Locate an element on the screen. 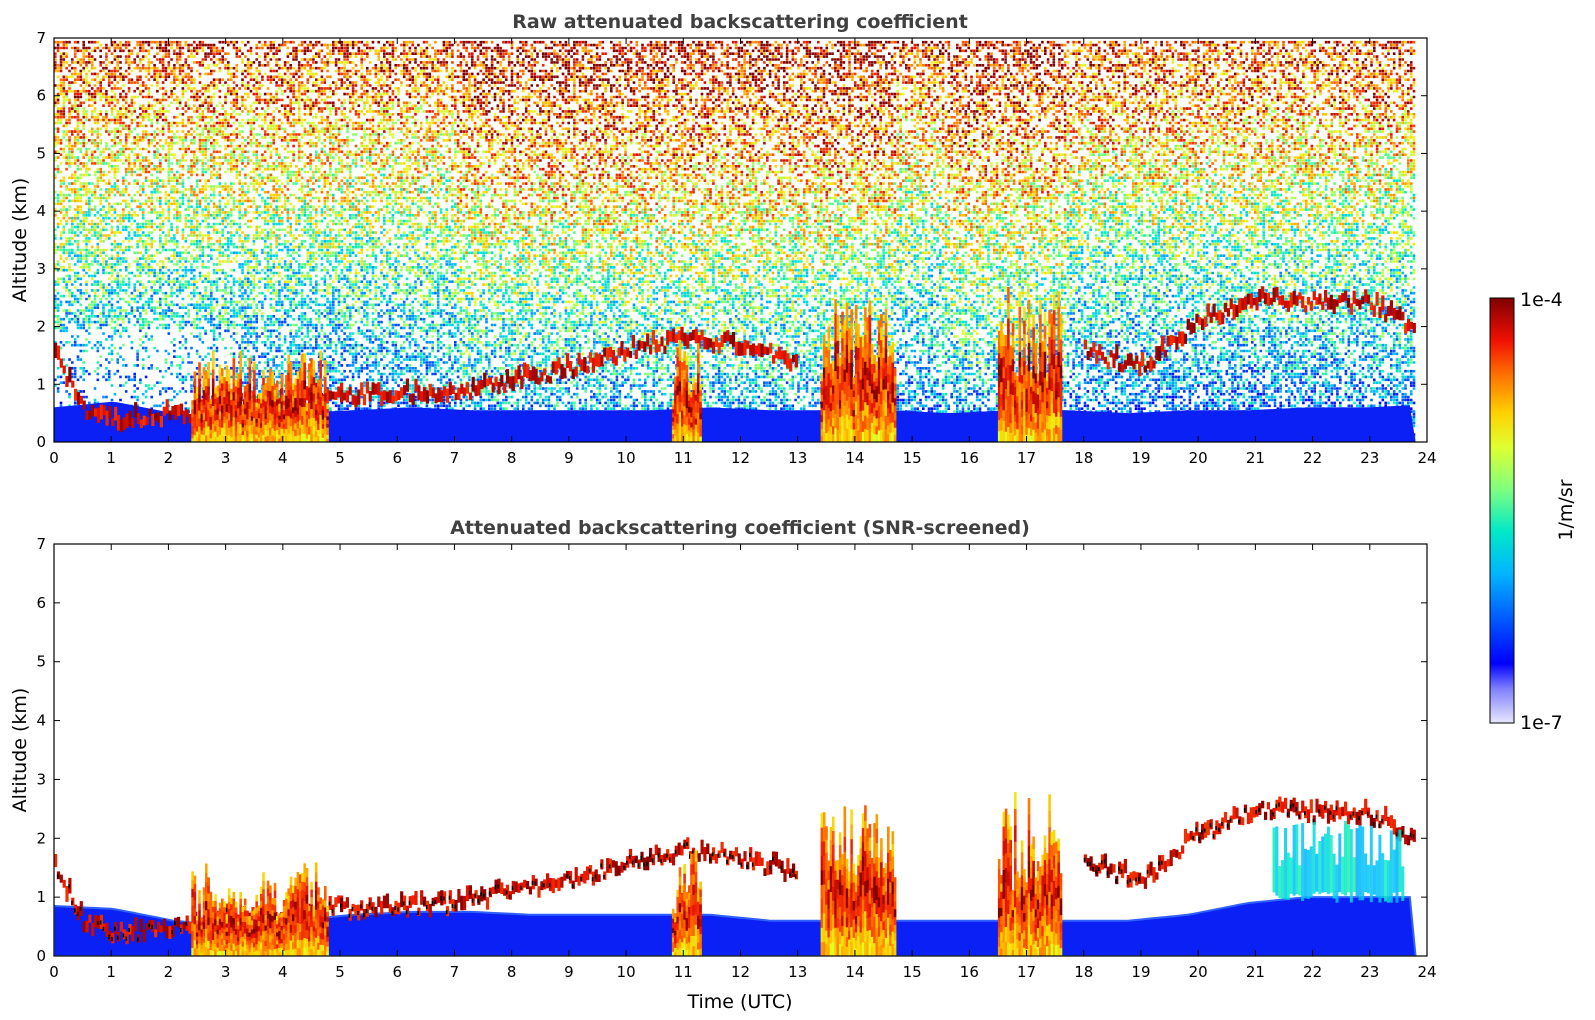  y-axis-label: Altitude (km) is located at coordinates (20, 240).